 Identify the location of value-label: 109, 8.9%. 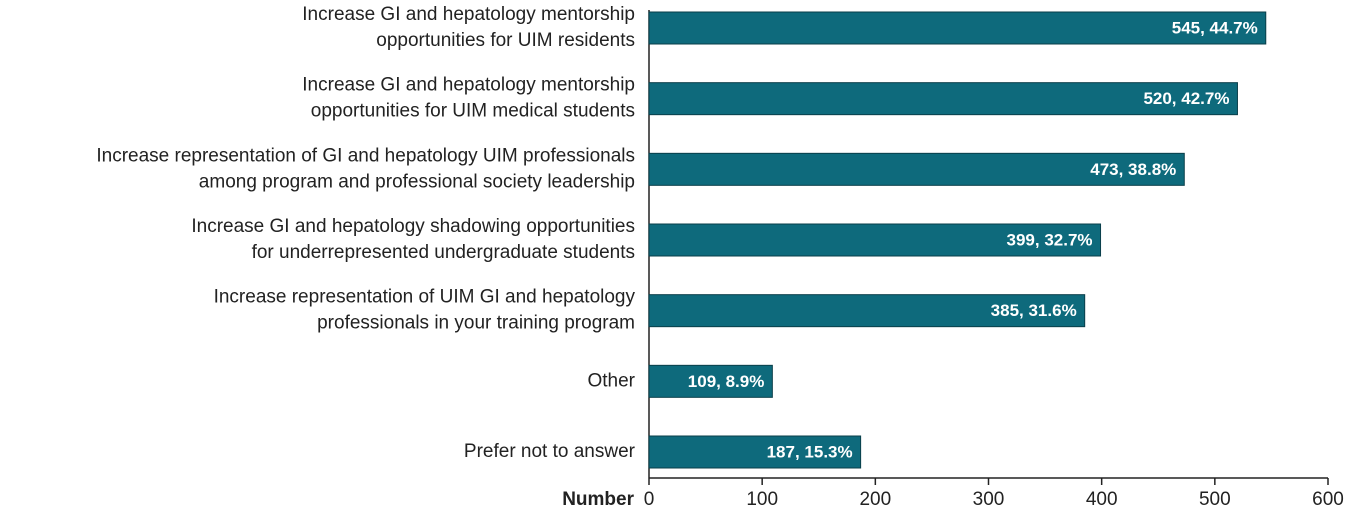
(726, 381).